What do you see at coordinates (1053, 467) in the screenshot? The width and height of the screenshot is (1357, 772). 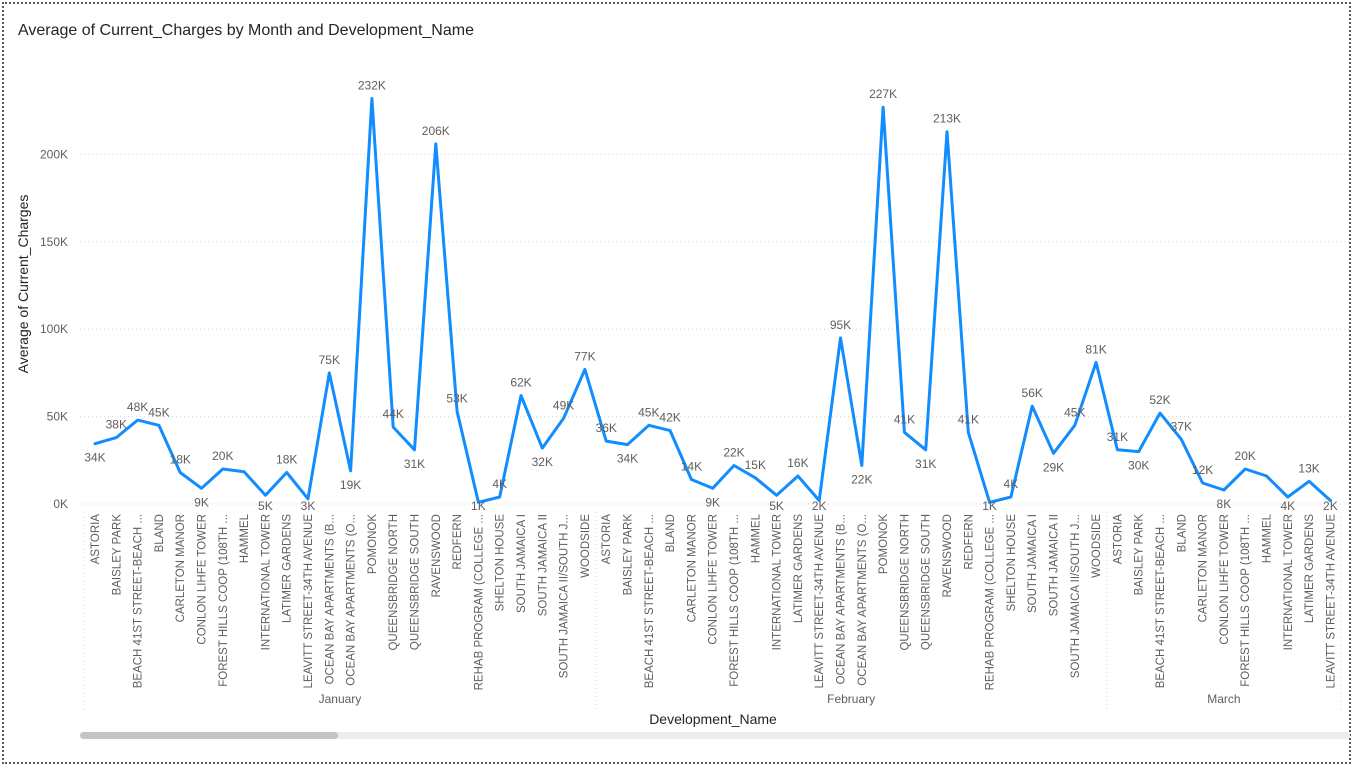 I see `data-label: 29K` at bounding box center [1053, 467].